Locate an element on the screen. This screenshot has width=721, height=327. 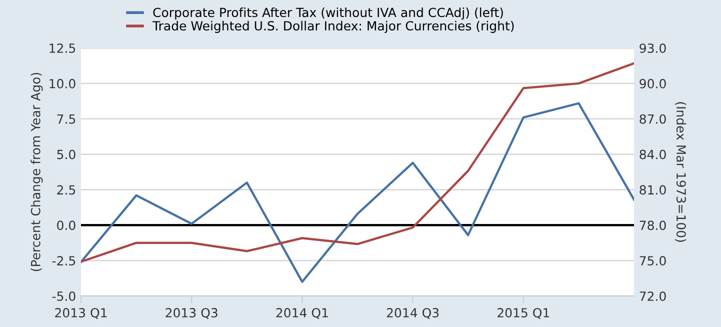
y2-tick-label: 72.0 is located at coordinates (653, 296).